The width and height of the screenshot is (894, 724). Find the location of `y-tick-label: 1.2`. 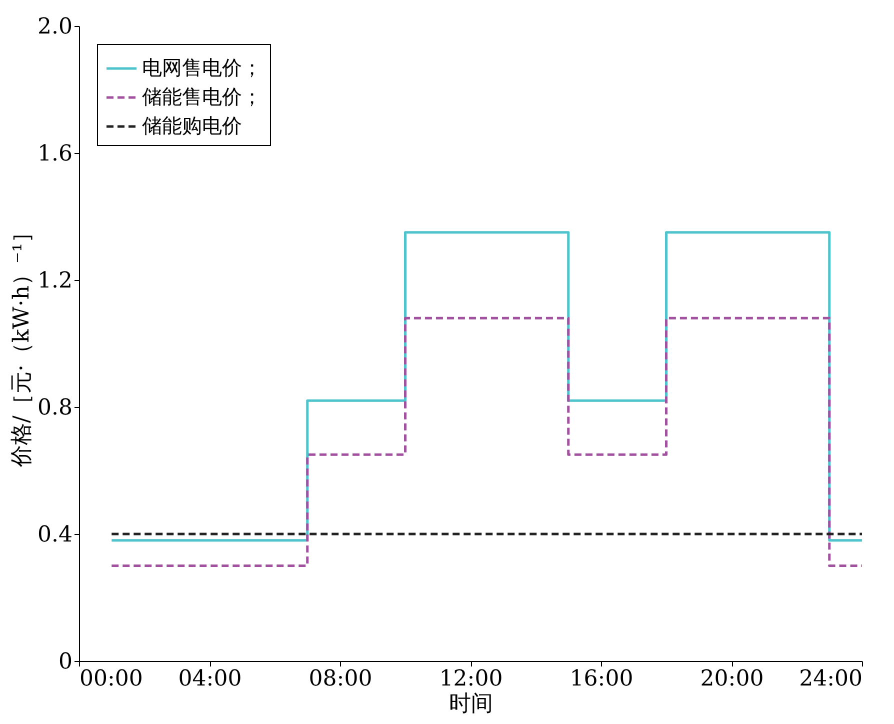

y-tick-label: 1.2 is located at coordinates (55, 281).